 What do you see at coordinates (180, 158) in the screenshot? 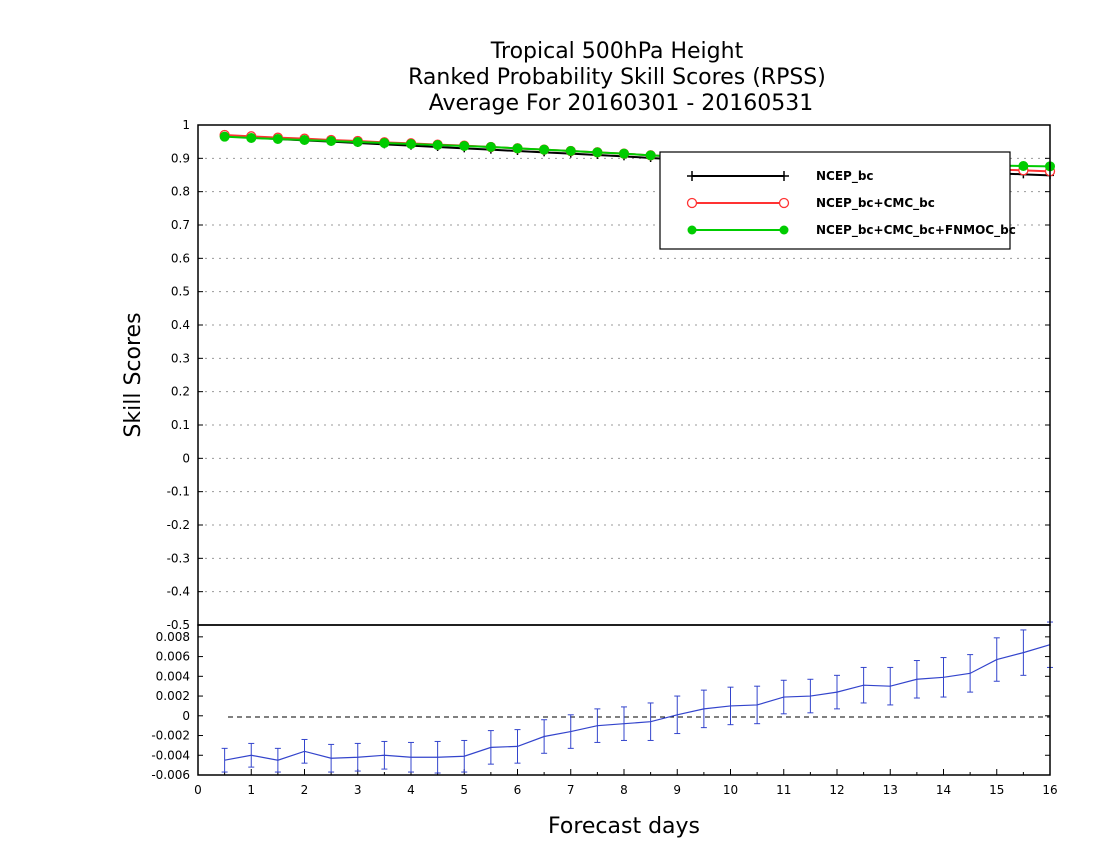
I see `y-tick-label: 0.9` at bounding box center [180, 158].